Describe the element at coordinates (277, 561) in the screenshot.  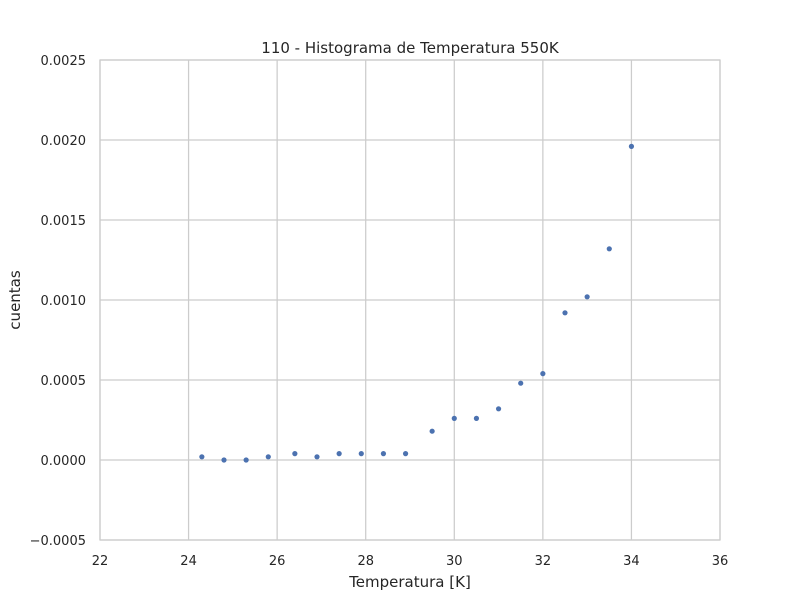
I see `x-tick-label: 26` at that location.